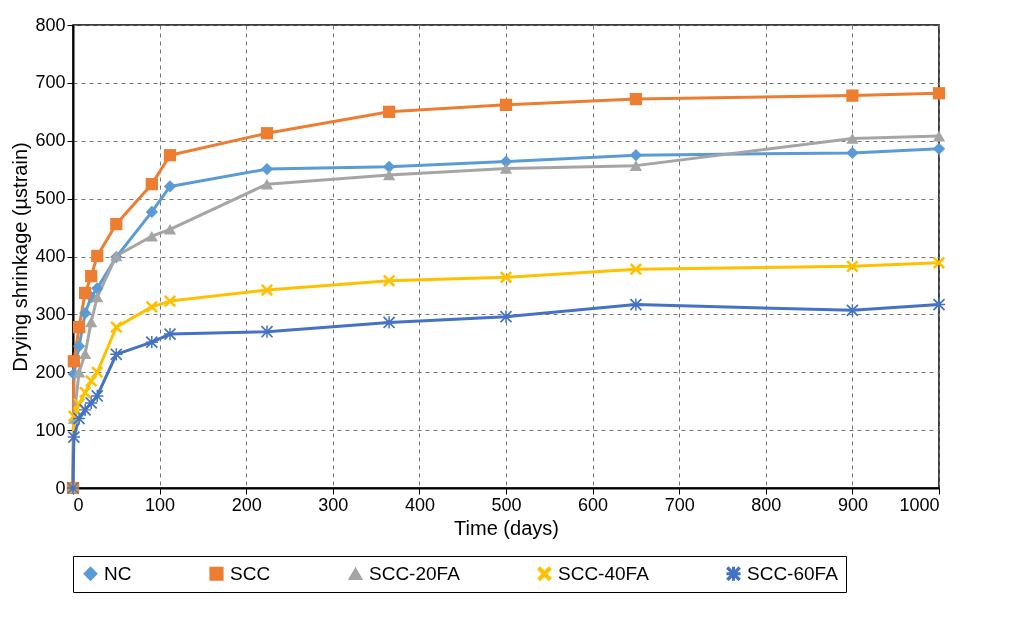  Describe the element at coordinates (333, 504) in the screenshot. I see `x-tick-label: 300` at that location.